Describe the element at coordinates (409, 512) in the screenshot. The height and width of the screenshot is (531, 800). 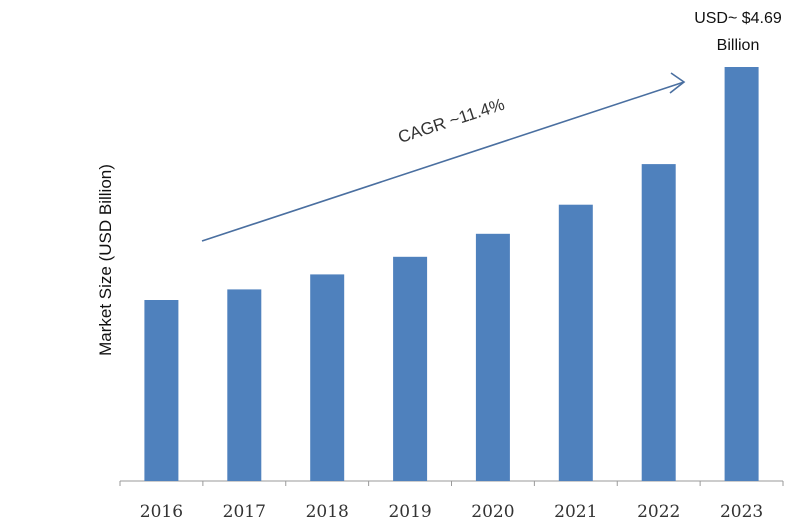
I see `x-tick-label-2019: 2019` at that location.